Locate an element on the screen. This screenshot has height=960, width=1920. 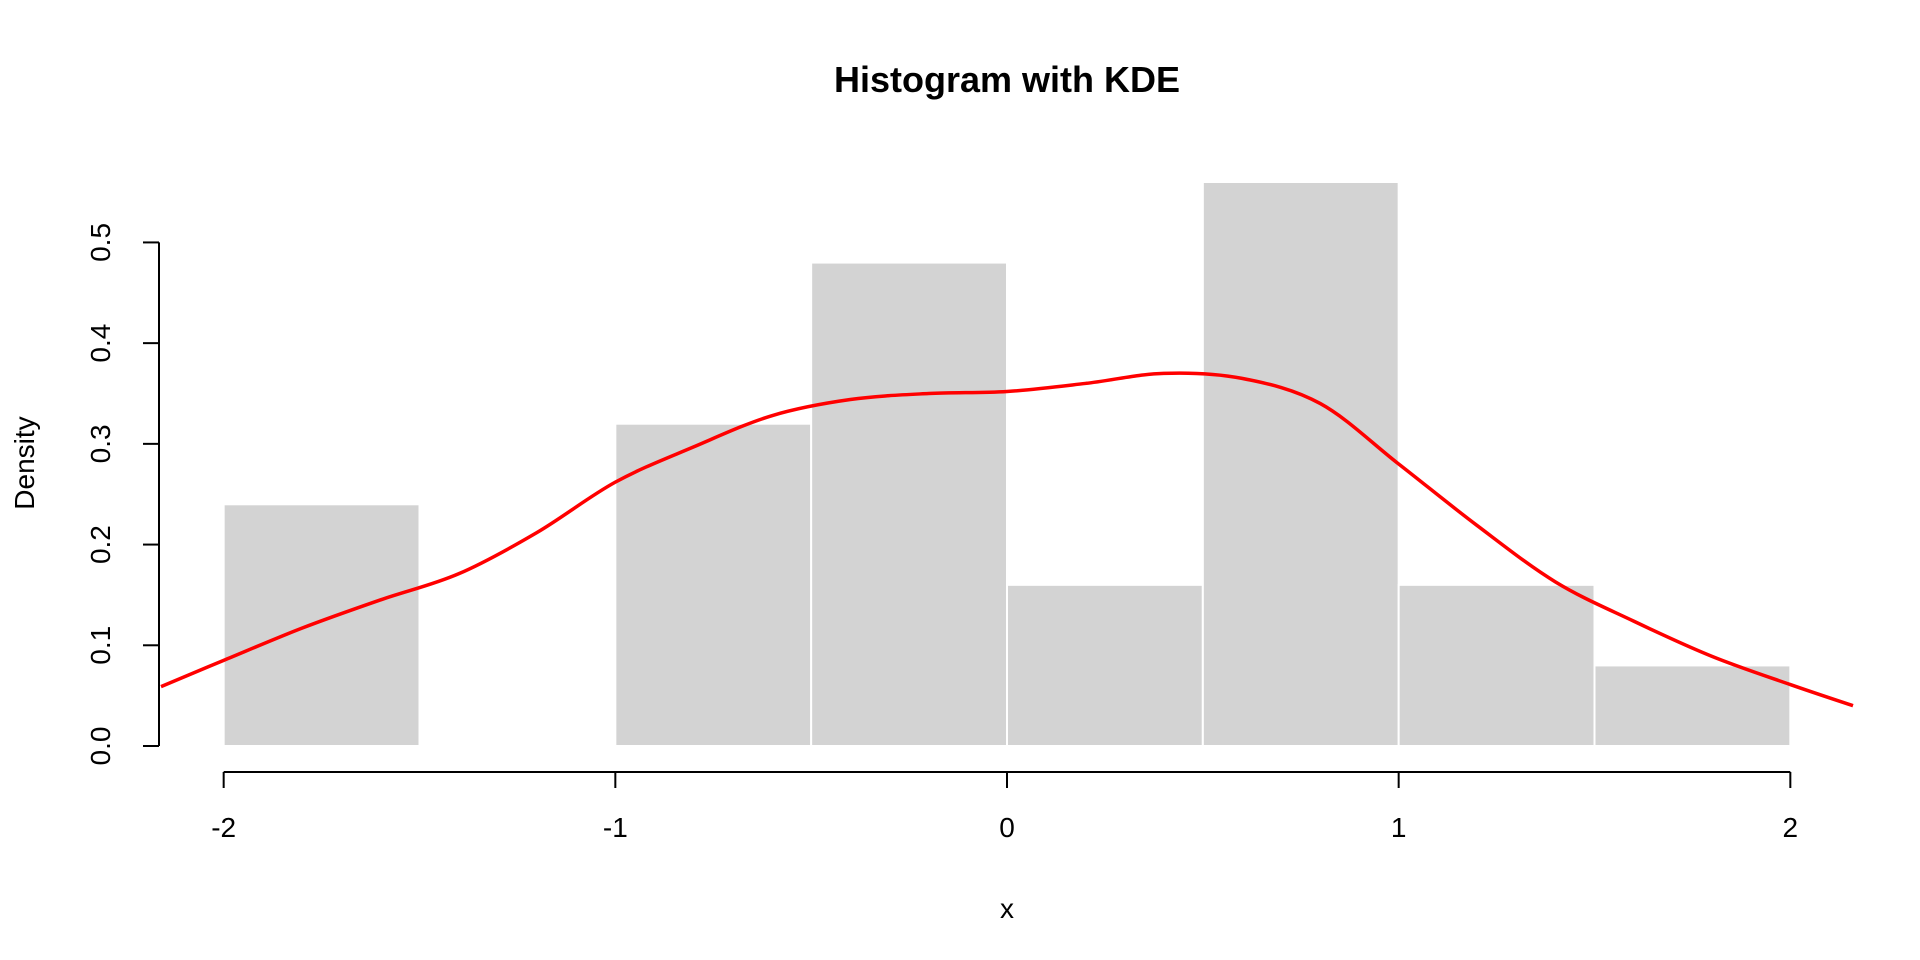
x-tick-label: 1 is located at coordinates (1399, 827).